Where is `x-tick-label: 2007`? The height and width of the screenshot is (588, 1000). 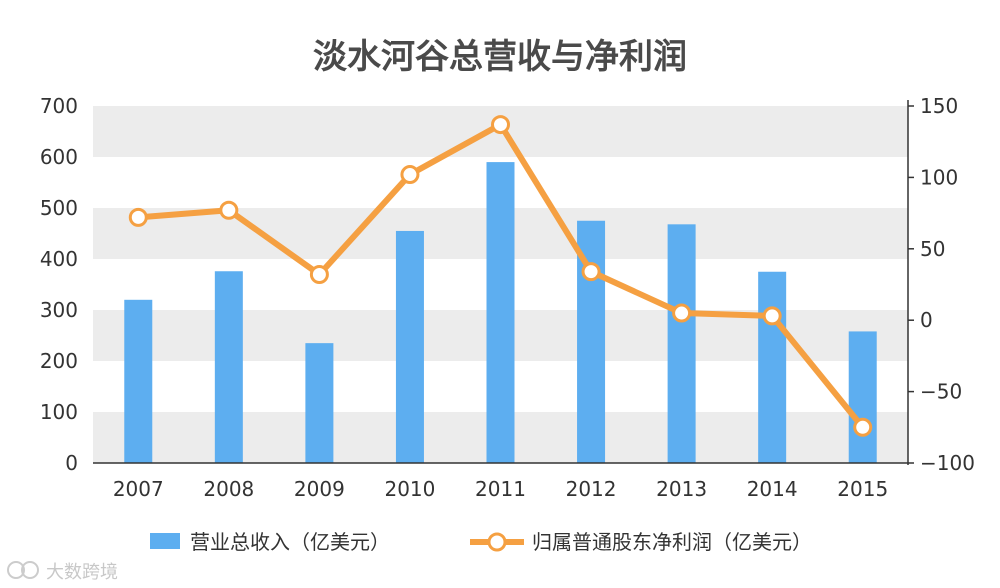 x-tick-label: 2007 is located at coordinates (138, 489).